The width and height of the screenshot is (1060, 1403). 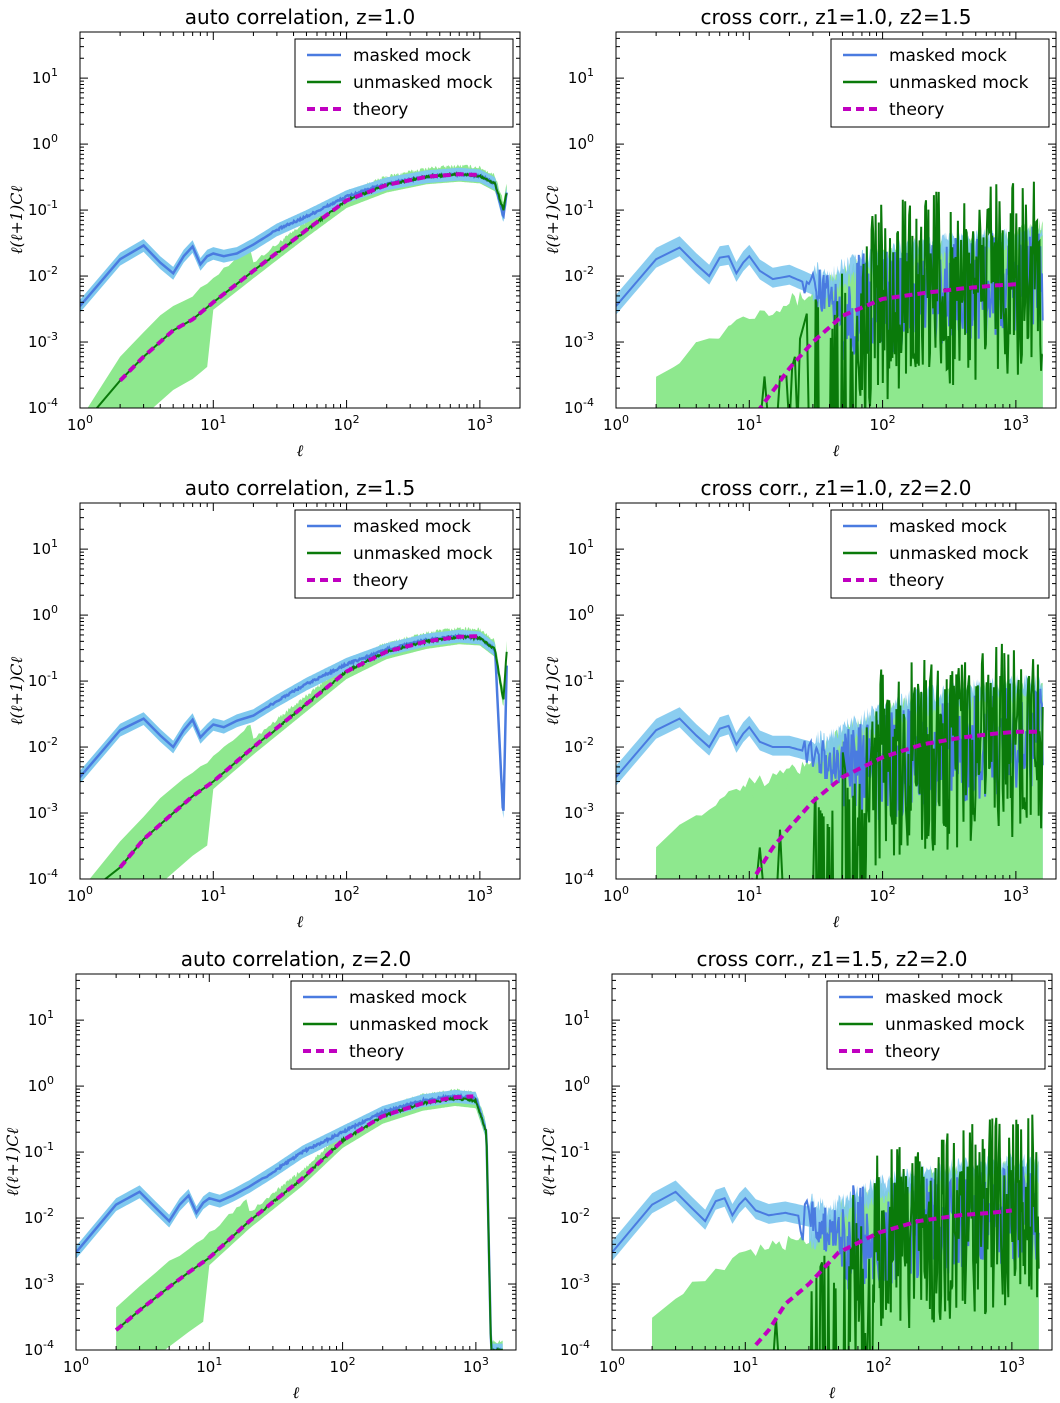 What do you see at coordinates (835, 488) in the screenshot?
I see `chart-title: cross corr., z1=1.0, z2=2.0` at bounding box center [835, 488].